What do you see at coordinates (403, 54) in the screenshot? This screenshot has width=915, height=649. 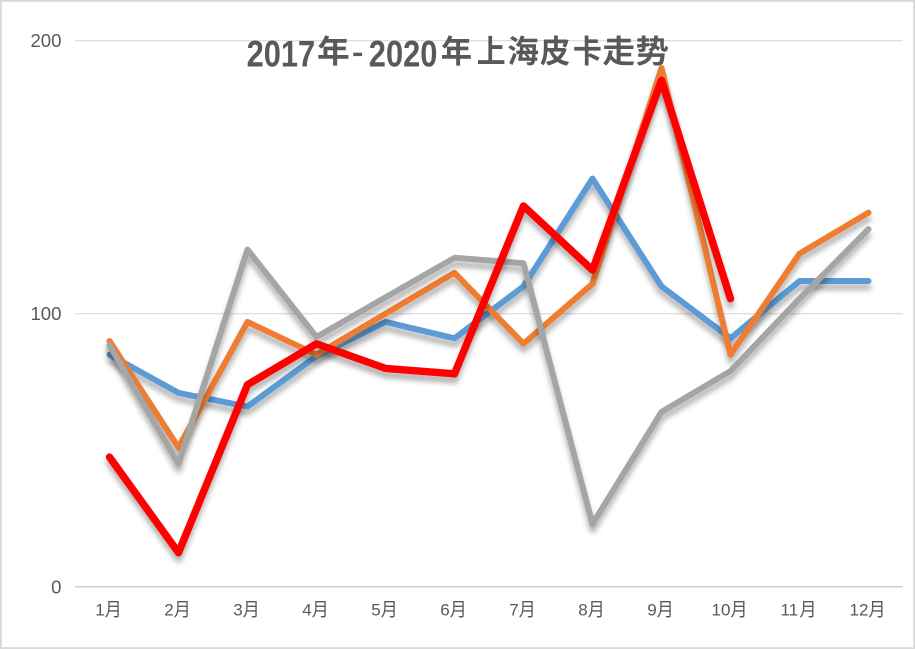 I see `svg-text: 2020` at bounding box center [403, 54].